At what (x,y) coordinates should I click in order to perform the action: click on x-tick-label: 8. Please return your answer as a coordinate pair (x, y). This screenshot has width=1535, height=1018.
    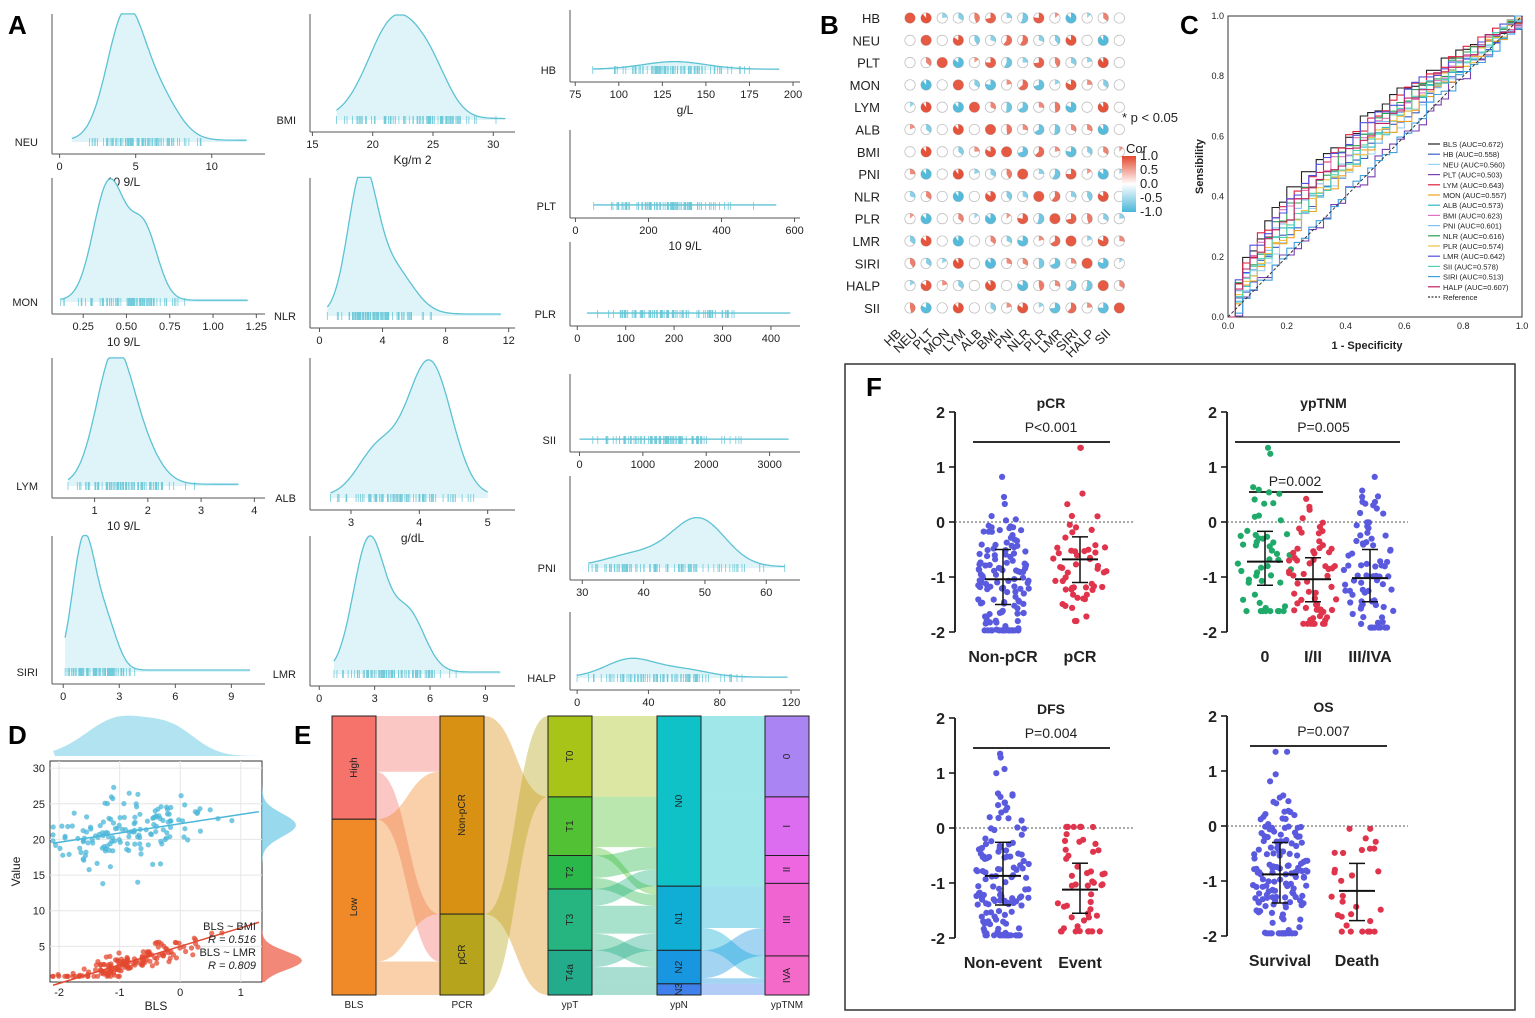
    Looking at the image, I should click on (446, 341).